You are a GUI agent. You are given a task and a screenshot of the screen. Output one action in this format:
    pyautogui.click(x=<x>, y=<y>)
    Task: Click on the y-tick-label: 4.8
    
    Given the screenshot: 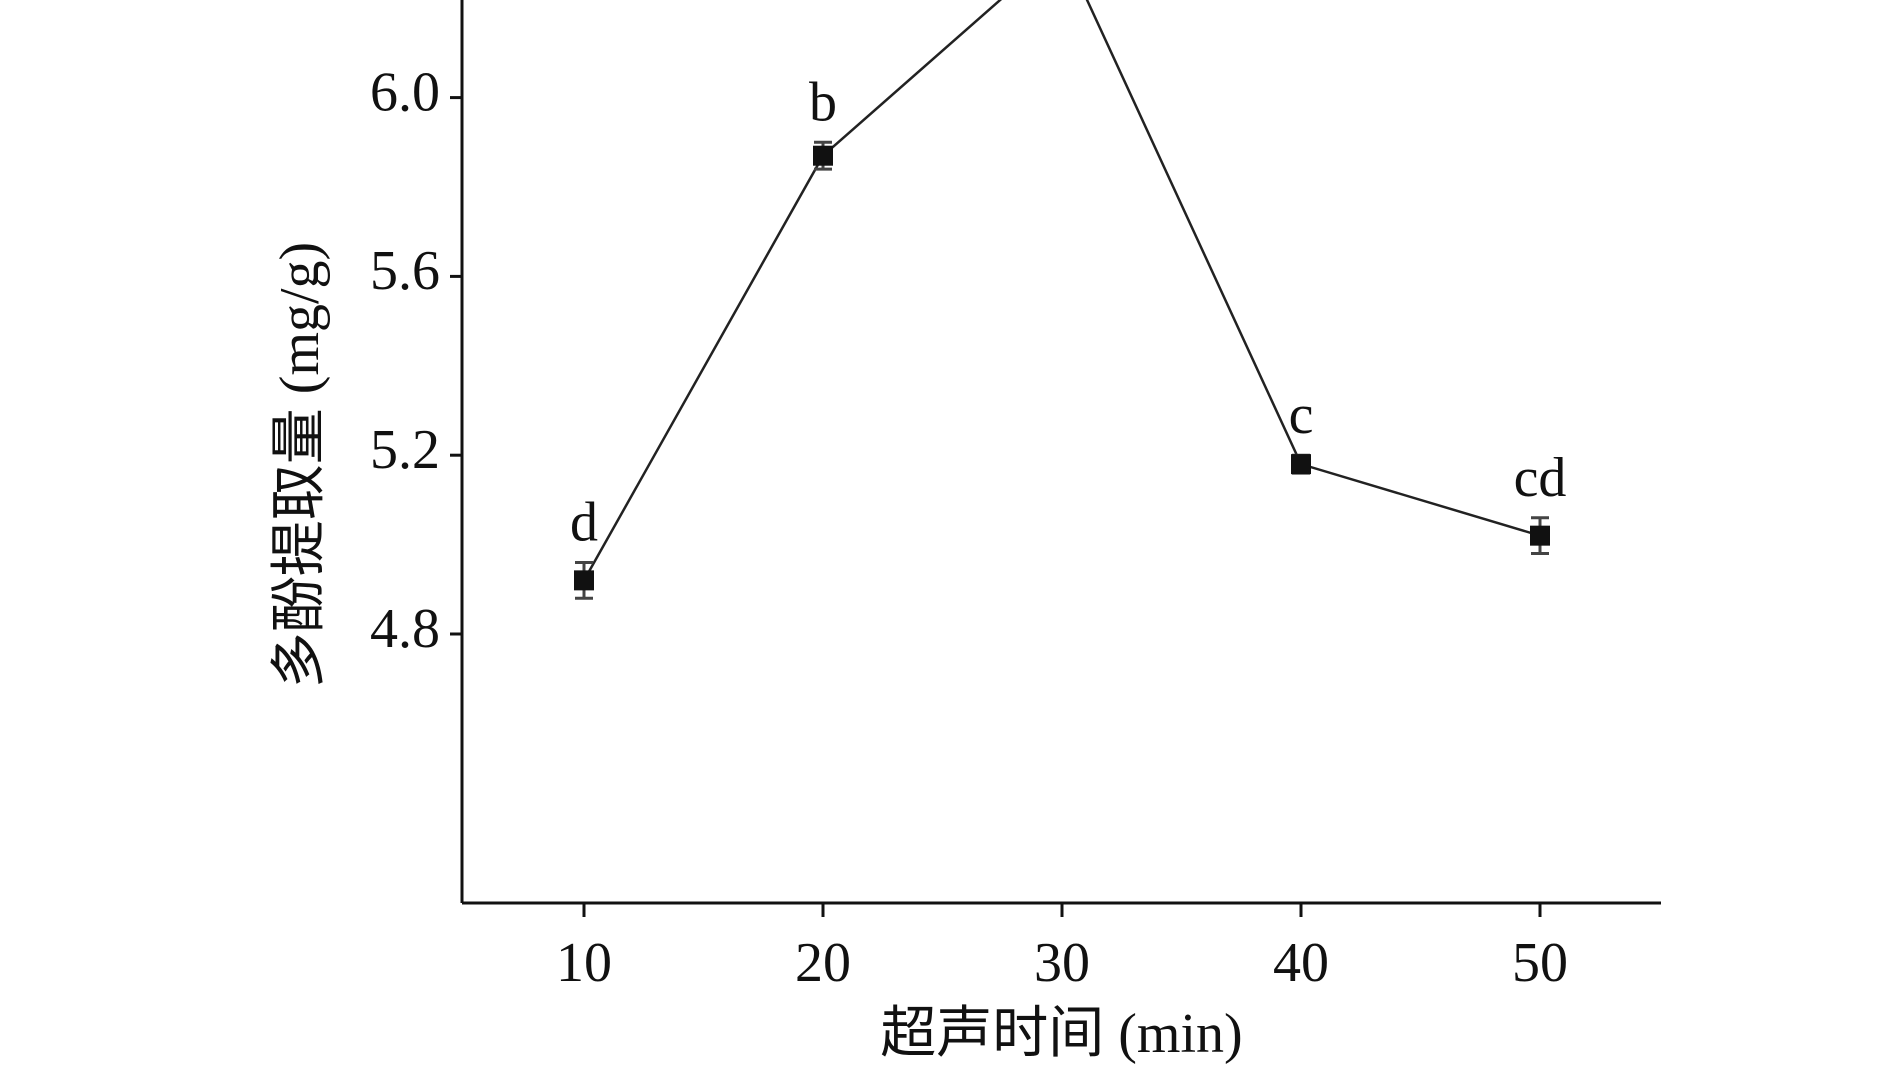 What is the action you would take?
    pyautogui.click(x=405, y=629)
    